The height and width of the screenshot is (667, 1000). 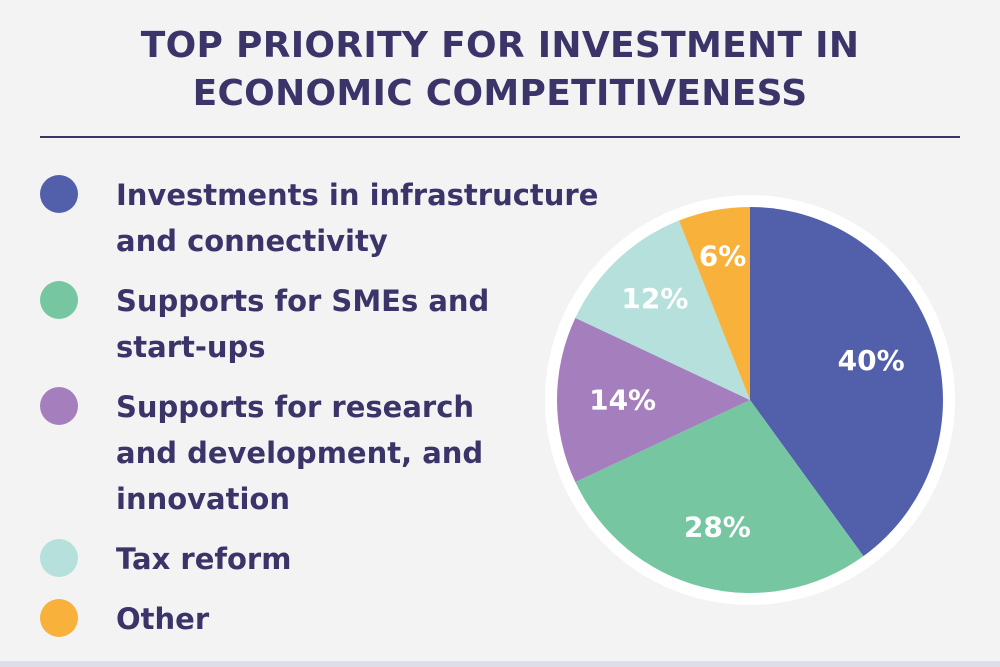 What do you see at coordinates (59, 194) in the screenshot?
I see `legend-swatch-infrastructure` at bounding box center [59, 194].